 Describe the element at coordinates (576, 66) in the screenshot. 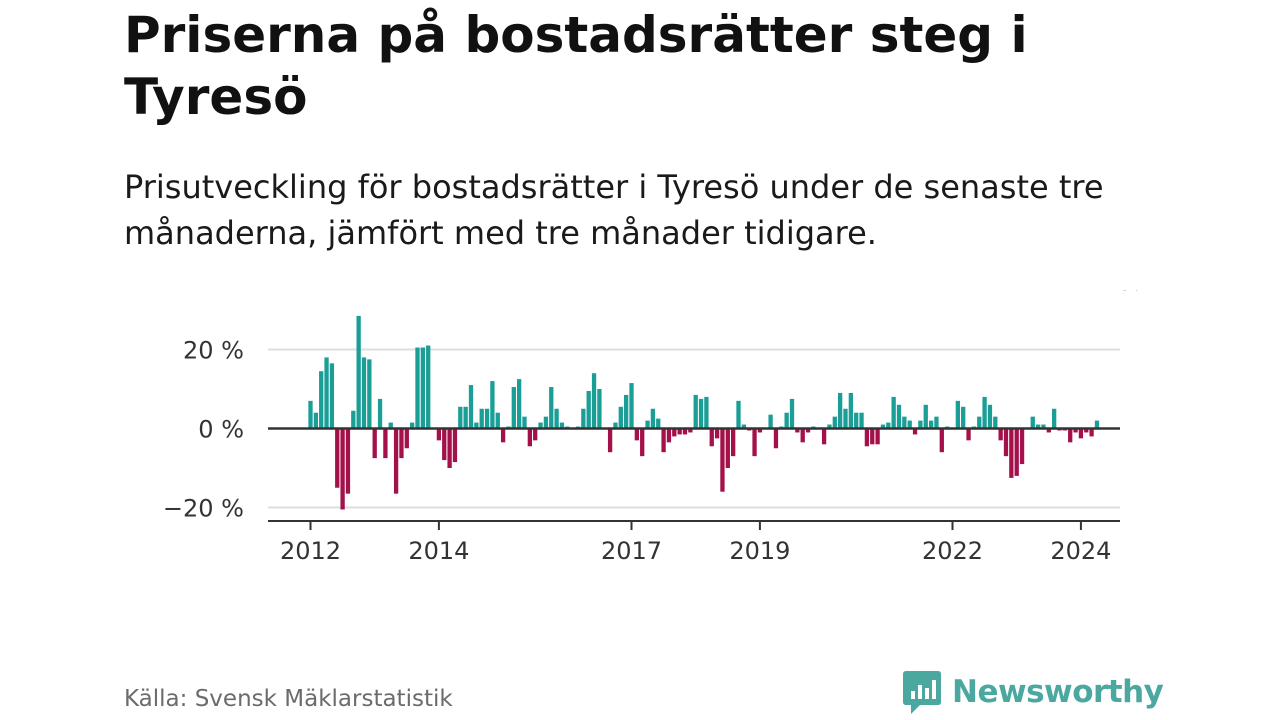

I see `chart-title: Priserna på bostadsrätter steg i Tyresö` at that location.